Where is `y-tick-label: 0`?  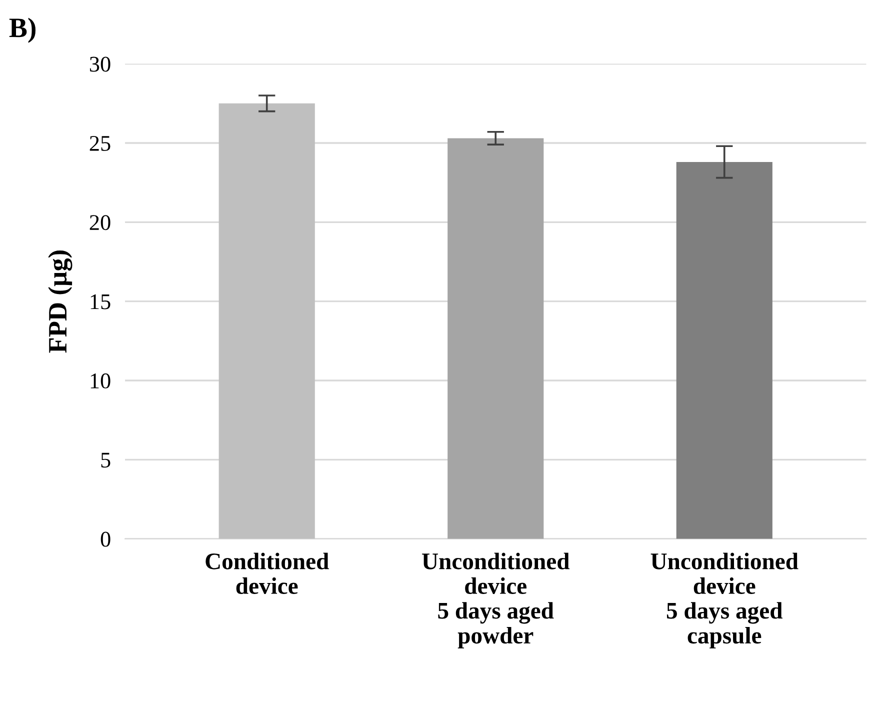
y-tick-label: 0 is located at coordinates (105, 539).